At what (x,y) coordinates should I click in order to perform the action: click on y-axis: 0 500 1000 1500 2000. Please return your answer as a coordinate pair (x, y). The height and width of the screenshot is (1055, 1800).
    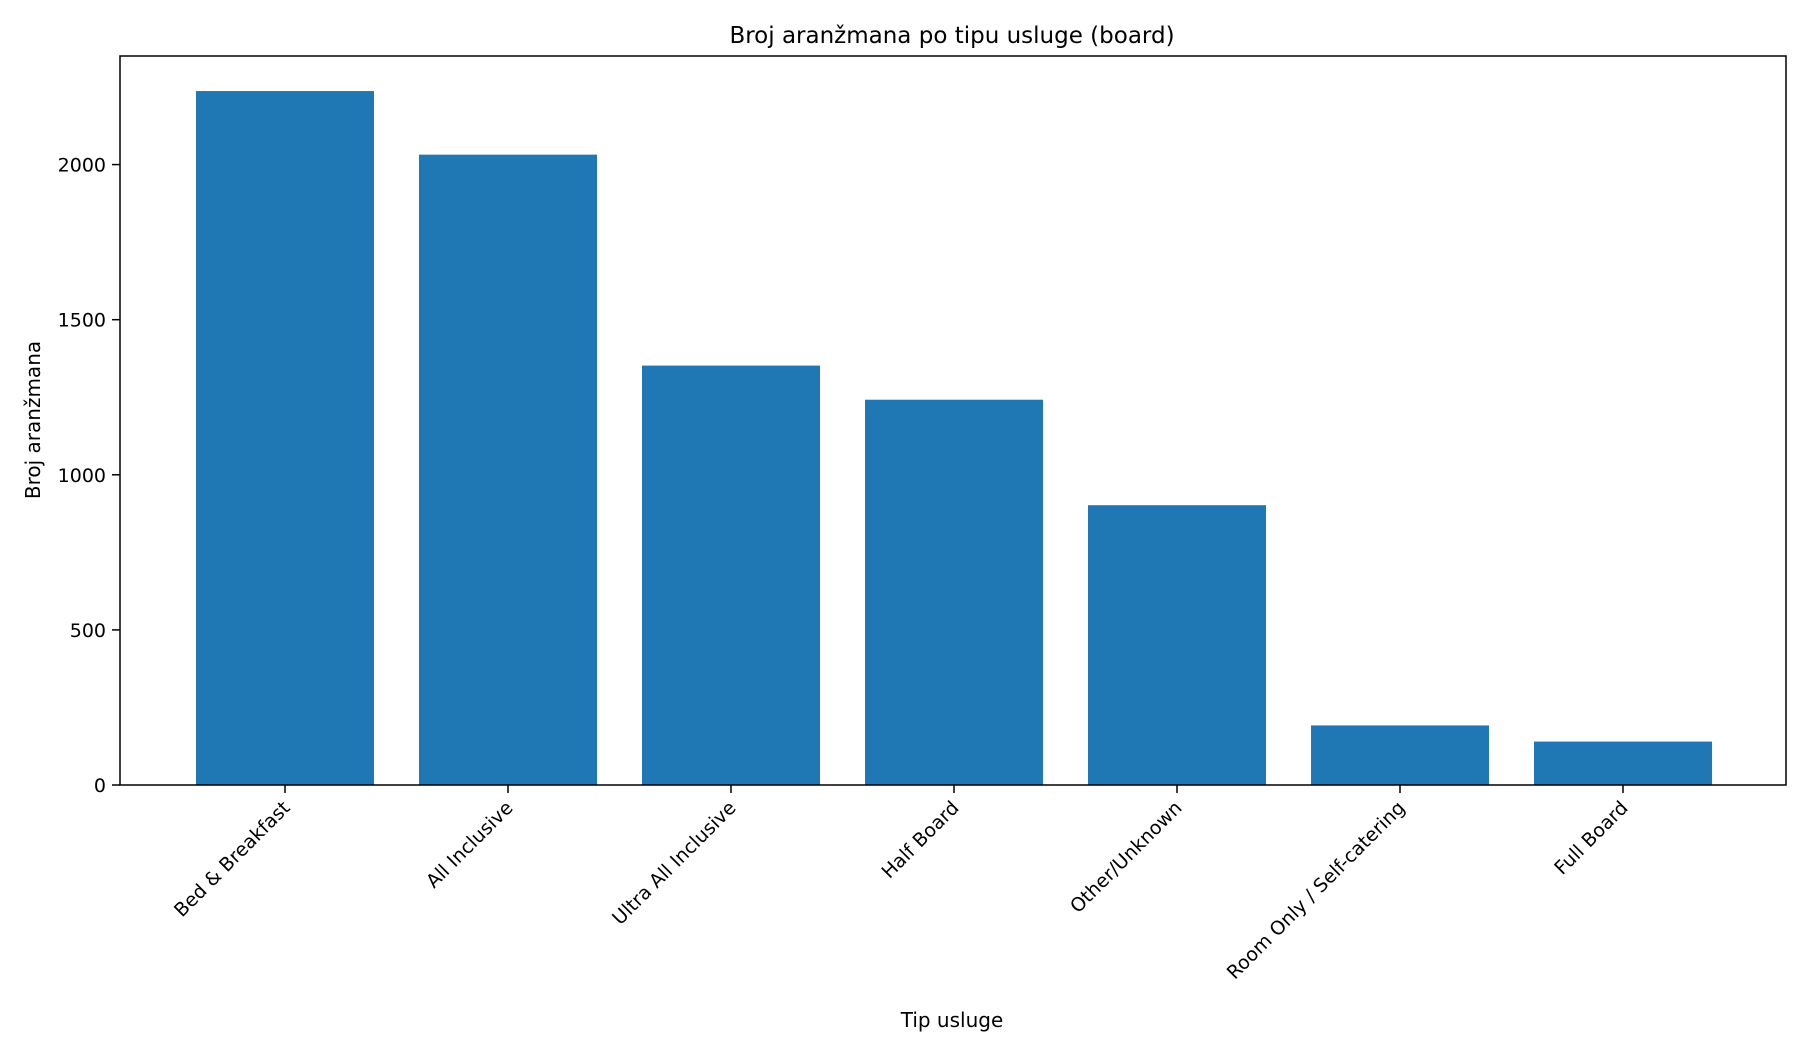
    Looking at the image, I should click on (89, 476).